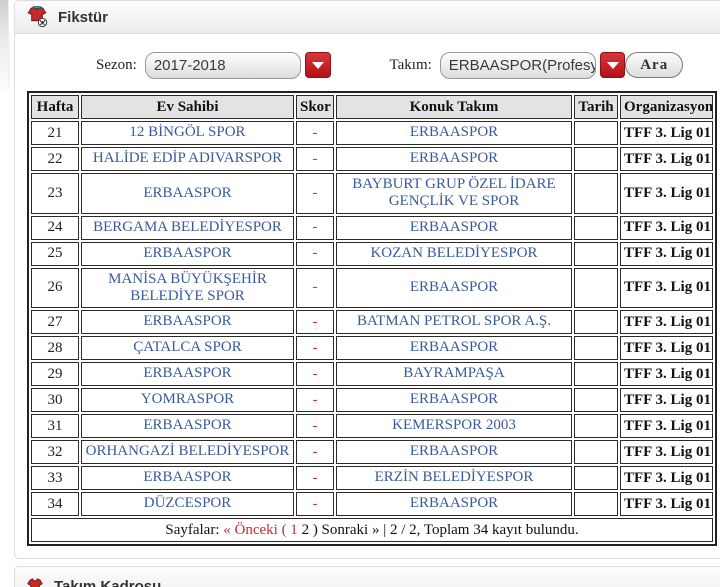 Image resolution: width=720 pixels, height=587 pixels. What do you see at coordinates (55, 133) in the screenshot?
I see `week-cell: 21` at bounding box center [55, 133].